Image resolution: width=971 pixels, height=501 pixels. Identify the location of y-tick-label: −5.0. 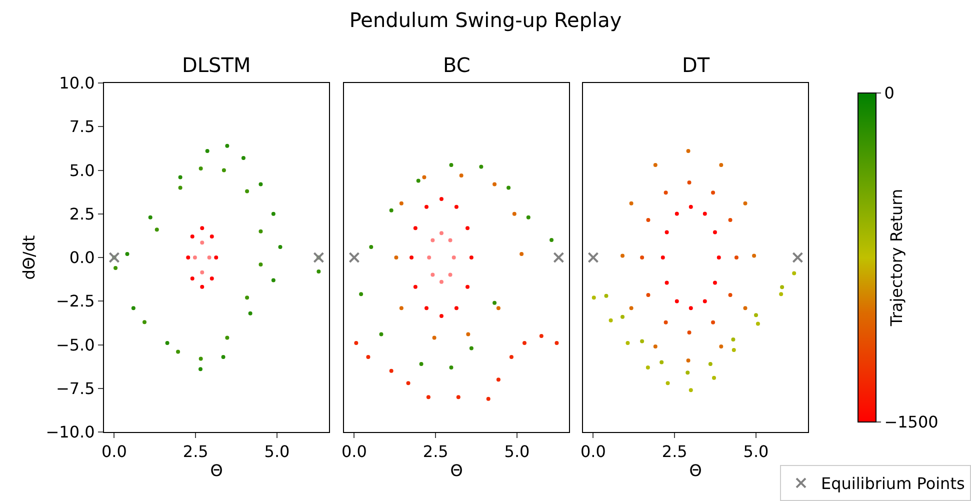
(75, 344).